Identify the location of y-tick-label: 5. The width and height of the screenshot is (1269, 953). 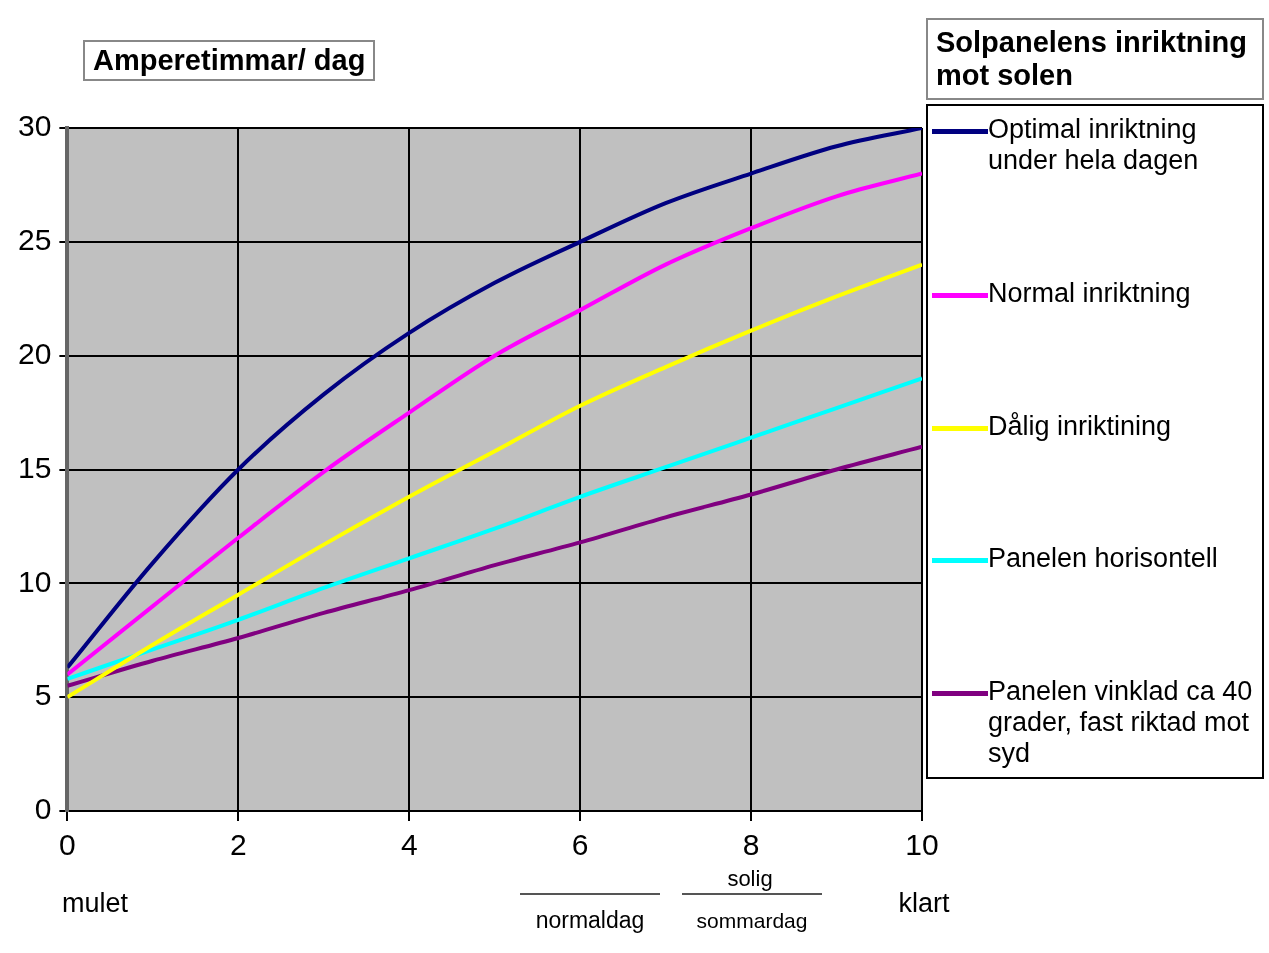
(43, 695).